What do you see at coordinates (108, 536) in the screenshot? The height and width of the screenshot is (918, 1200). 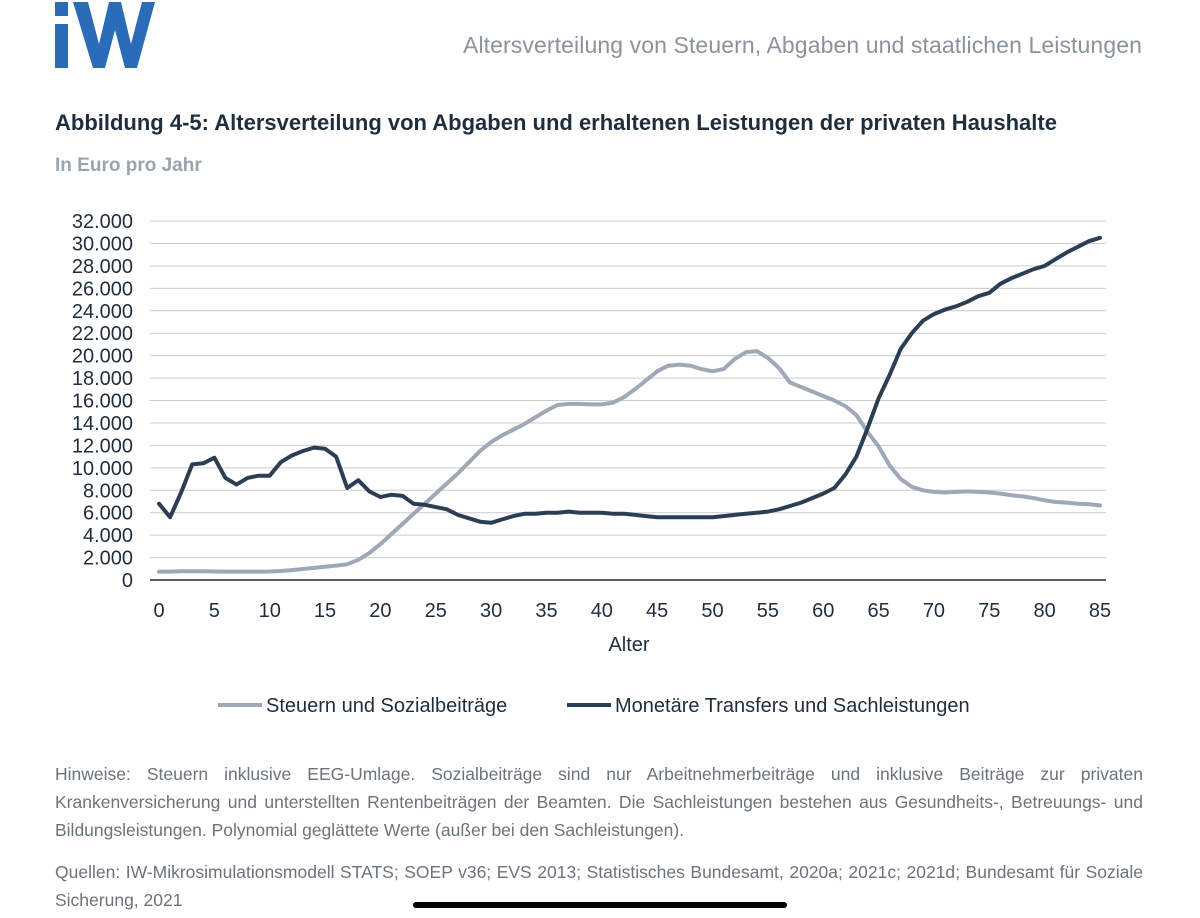 I see `y-tick-label: 4.000` at bounding box center [108, 536].